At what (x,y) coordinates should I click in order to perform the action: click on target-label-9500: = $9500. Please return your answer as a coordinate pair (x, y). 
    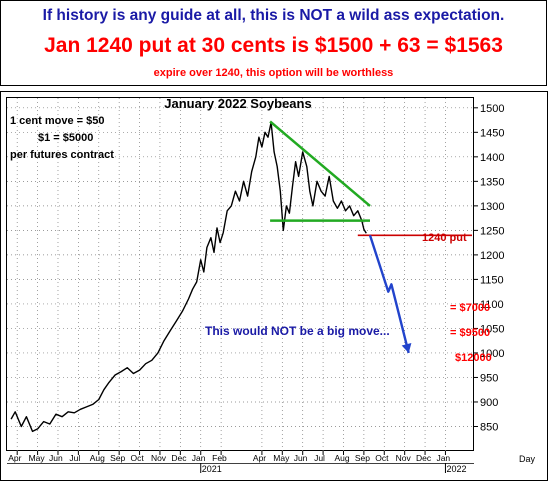
    Looking at the image, I should click on (470, 333).